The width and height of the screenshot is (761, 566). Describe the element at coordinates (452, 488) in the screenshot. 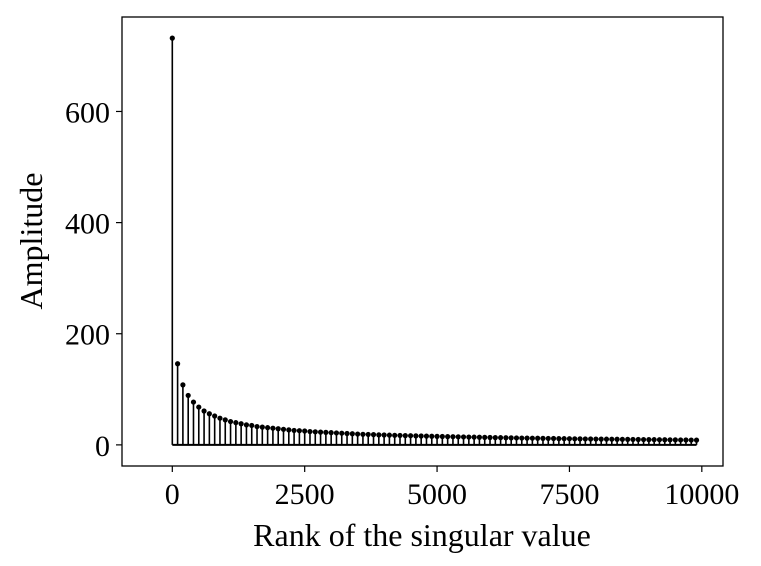

I see `x-axis-ticks: 0 2500 5000 7500 10000` at that location.